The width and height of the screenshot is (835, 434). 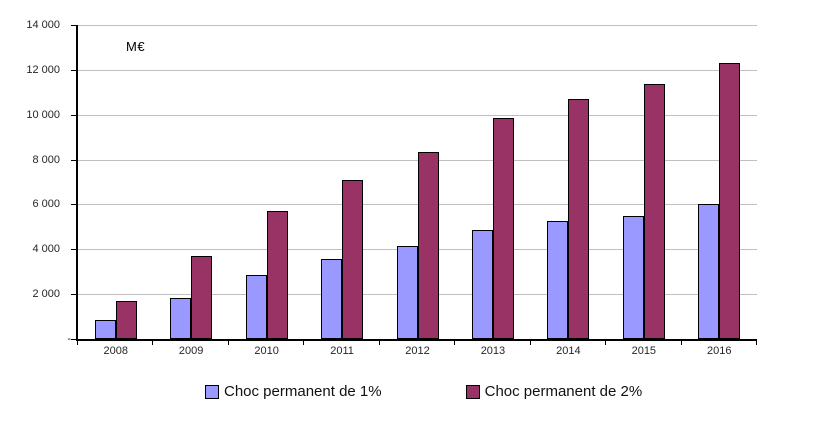 What do you see at coordinates (43, 69) in the screenshot?
I see `y-axis-tick-label: 12 000` at bounding box center [43, 69].